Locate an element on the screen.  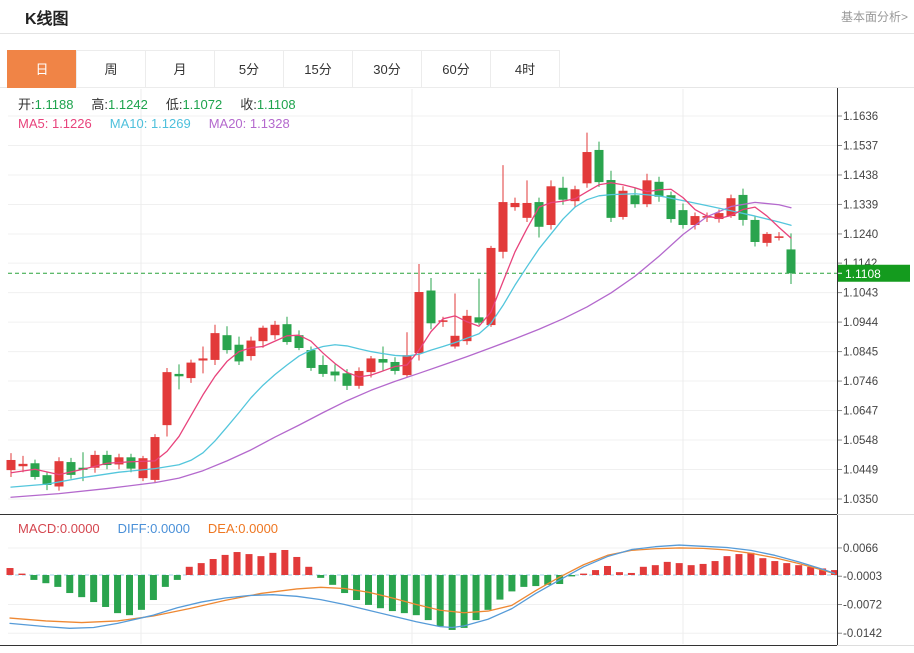
y-axis-label: 1.0449 is located at coordinates (860, 471).